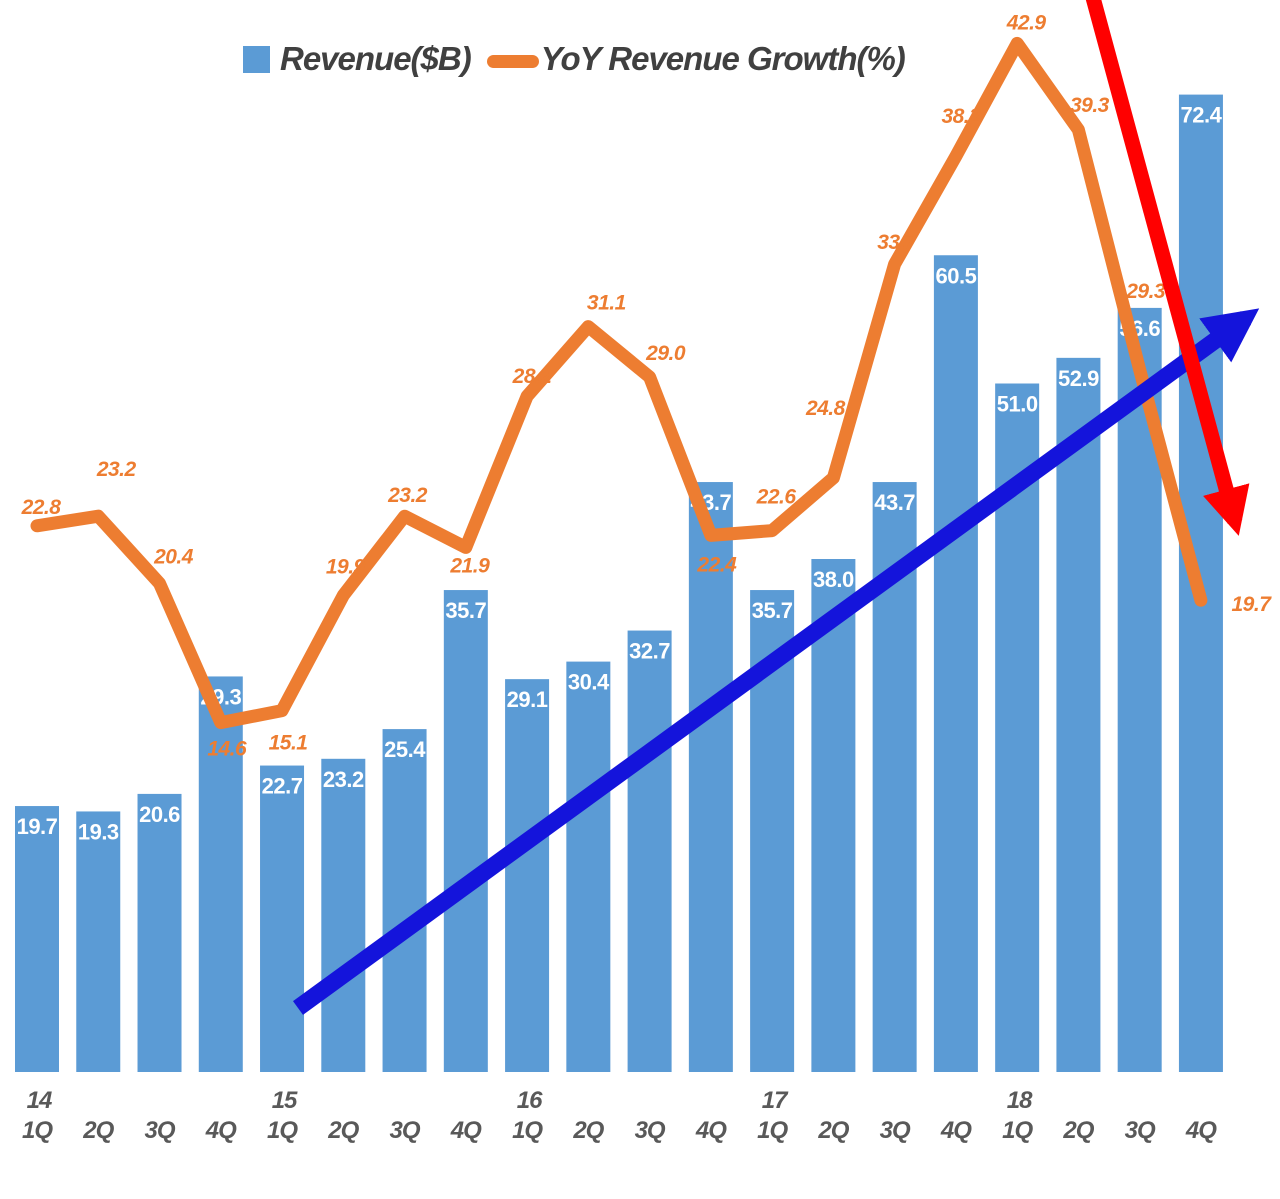  What do you see at coordinates (376, 58) in the screenshot?
I see `revenue-series-label: Revenue($B)` at bounding box center [376, 58].